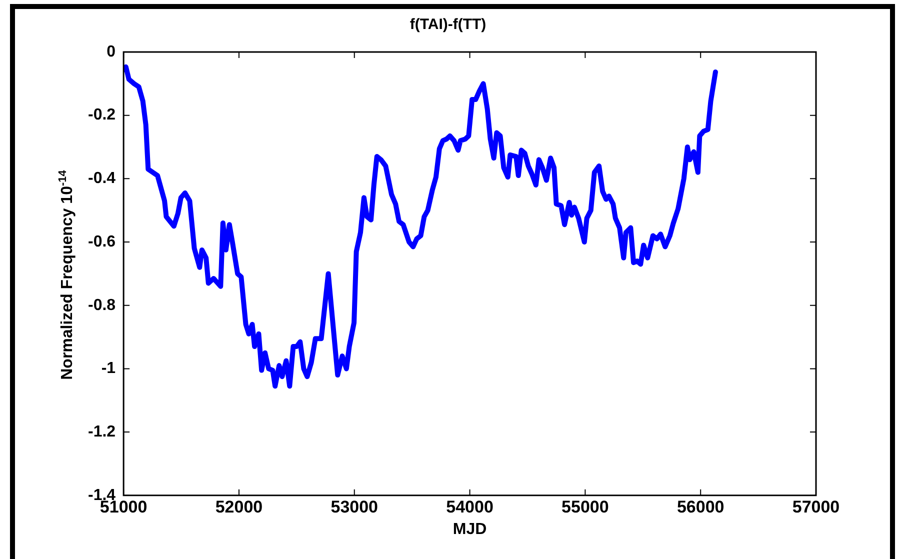 This screenshot has width=901, height=559. What do you see at coordinates (102, 115) in the screenshot?
I see `y-tick-label: -0.2` at bounding box center [102, 115].